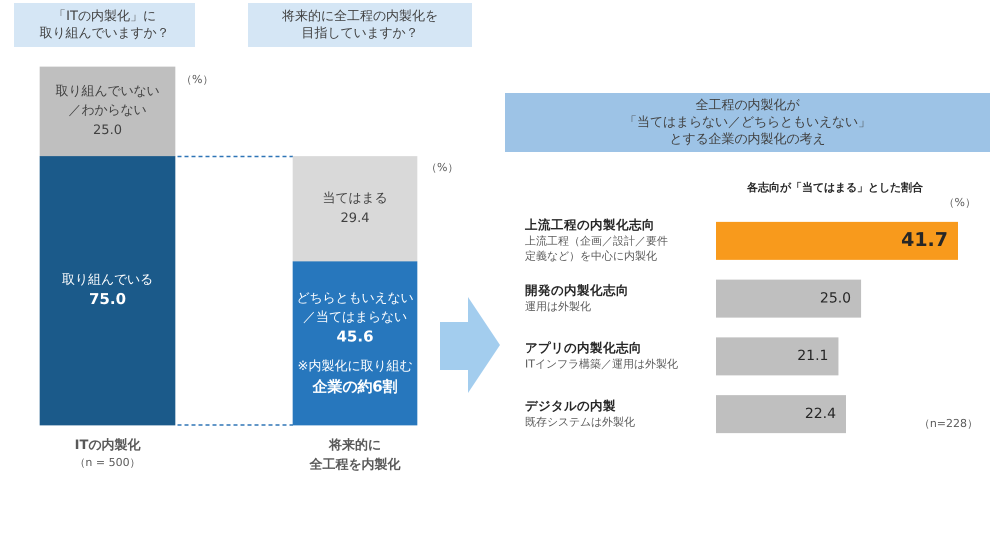  Describe the element at coordinates (108, 446) in the screenshot. I see `x-tick-label: ITの内製化` at that location.